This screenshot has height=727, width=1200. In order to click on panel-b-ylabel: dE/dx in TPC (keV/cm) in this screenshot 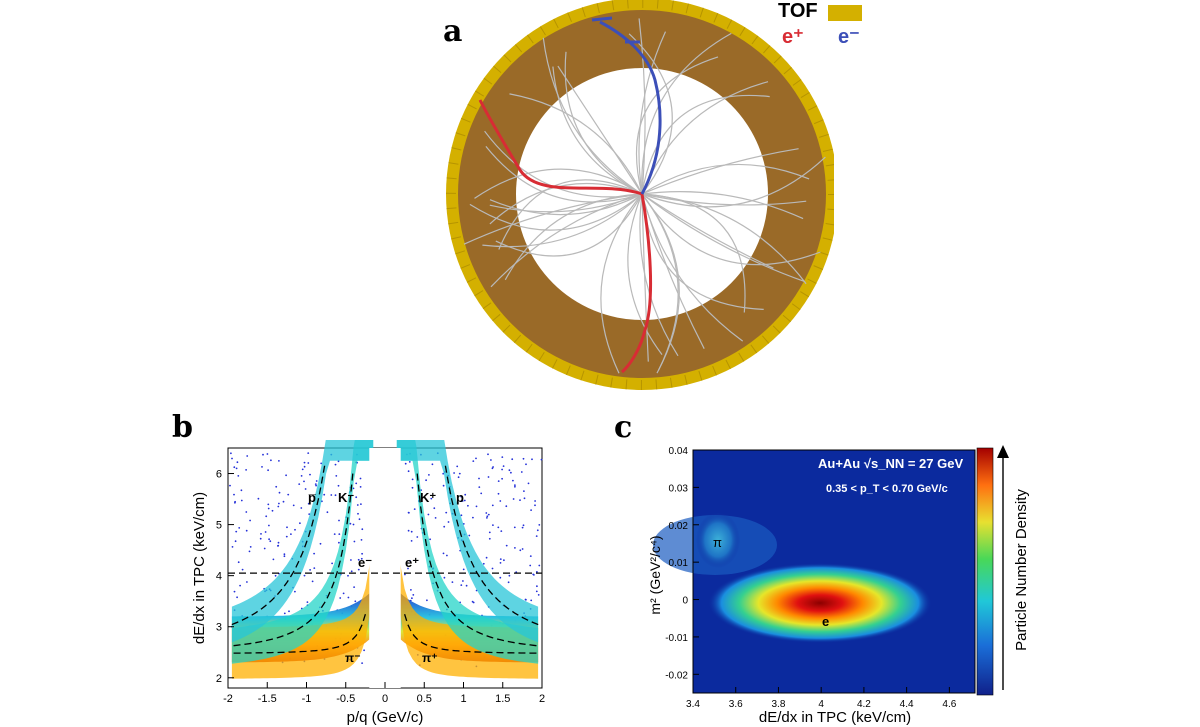, I will do `click(199, 568)`.